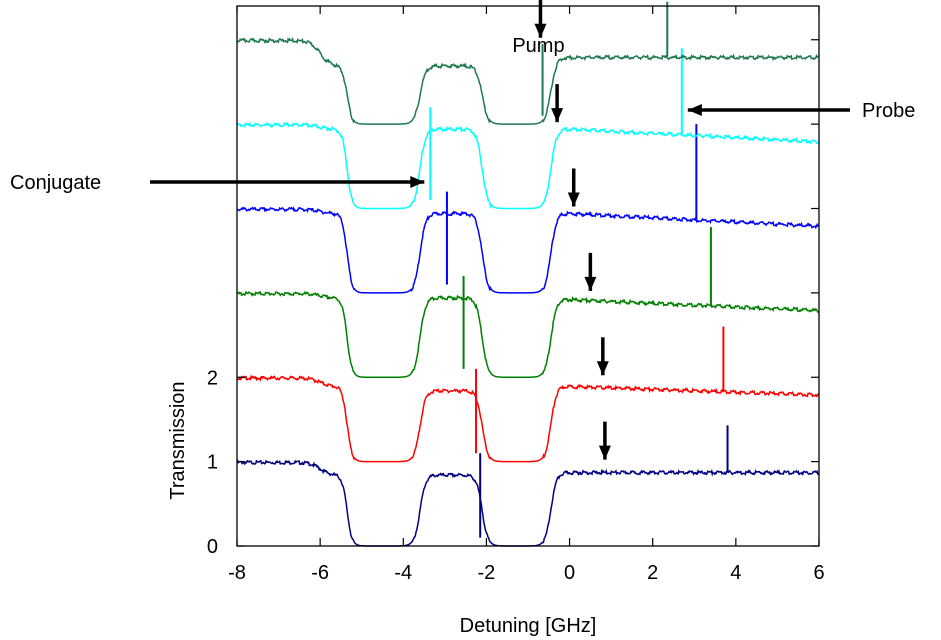  I want to click on y-tick-label: 2, so click(212, 378).